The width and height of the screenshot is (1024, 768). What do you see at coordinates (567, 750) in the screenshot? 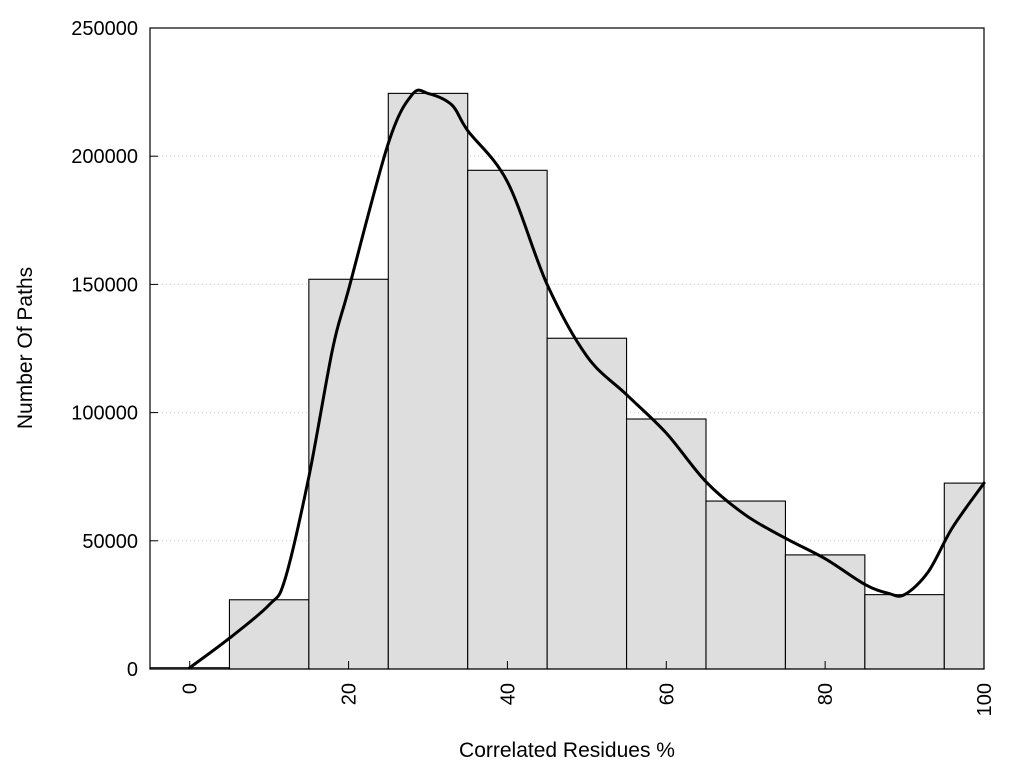
I see `x-axis-title: Correlated Residues %` at bounding box center [567, 750].